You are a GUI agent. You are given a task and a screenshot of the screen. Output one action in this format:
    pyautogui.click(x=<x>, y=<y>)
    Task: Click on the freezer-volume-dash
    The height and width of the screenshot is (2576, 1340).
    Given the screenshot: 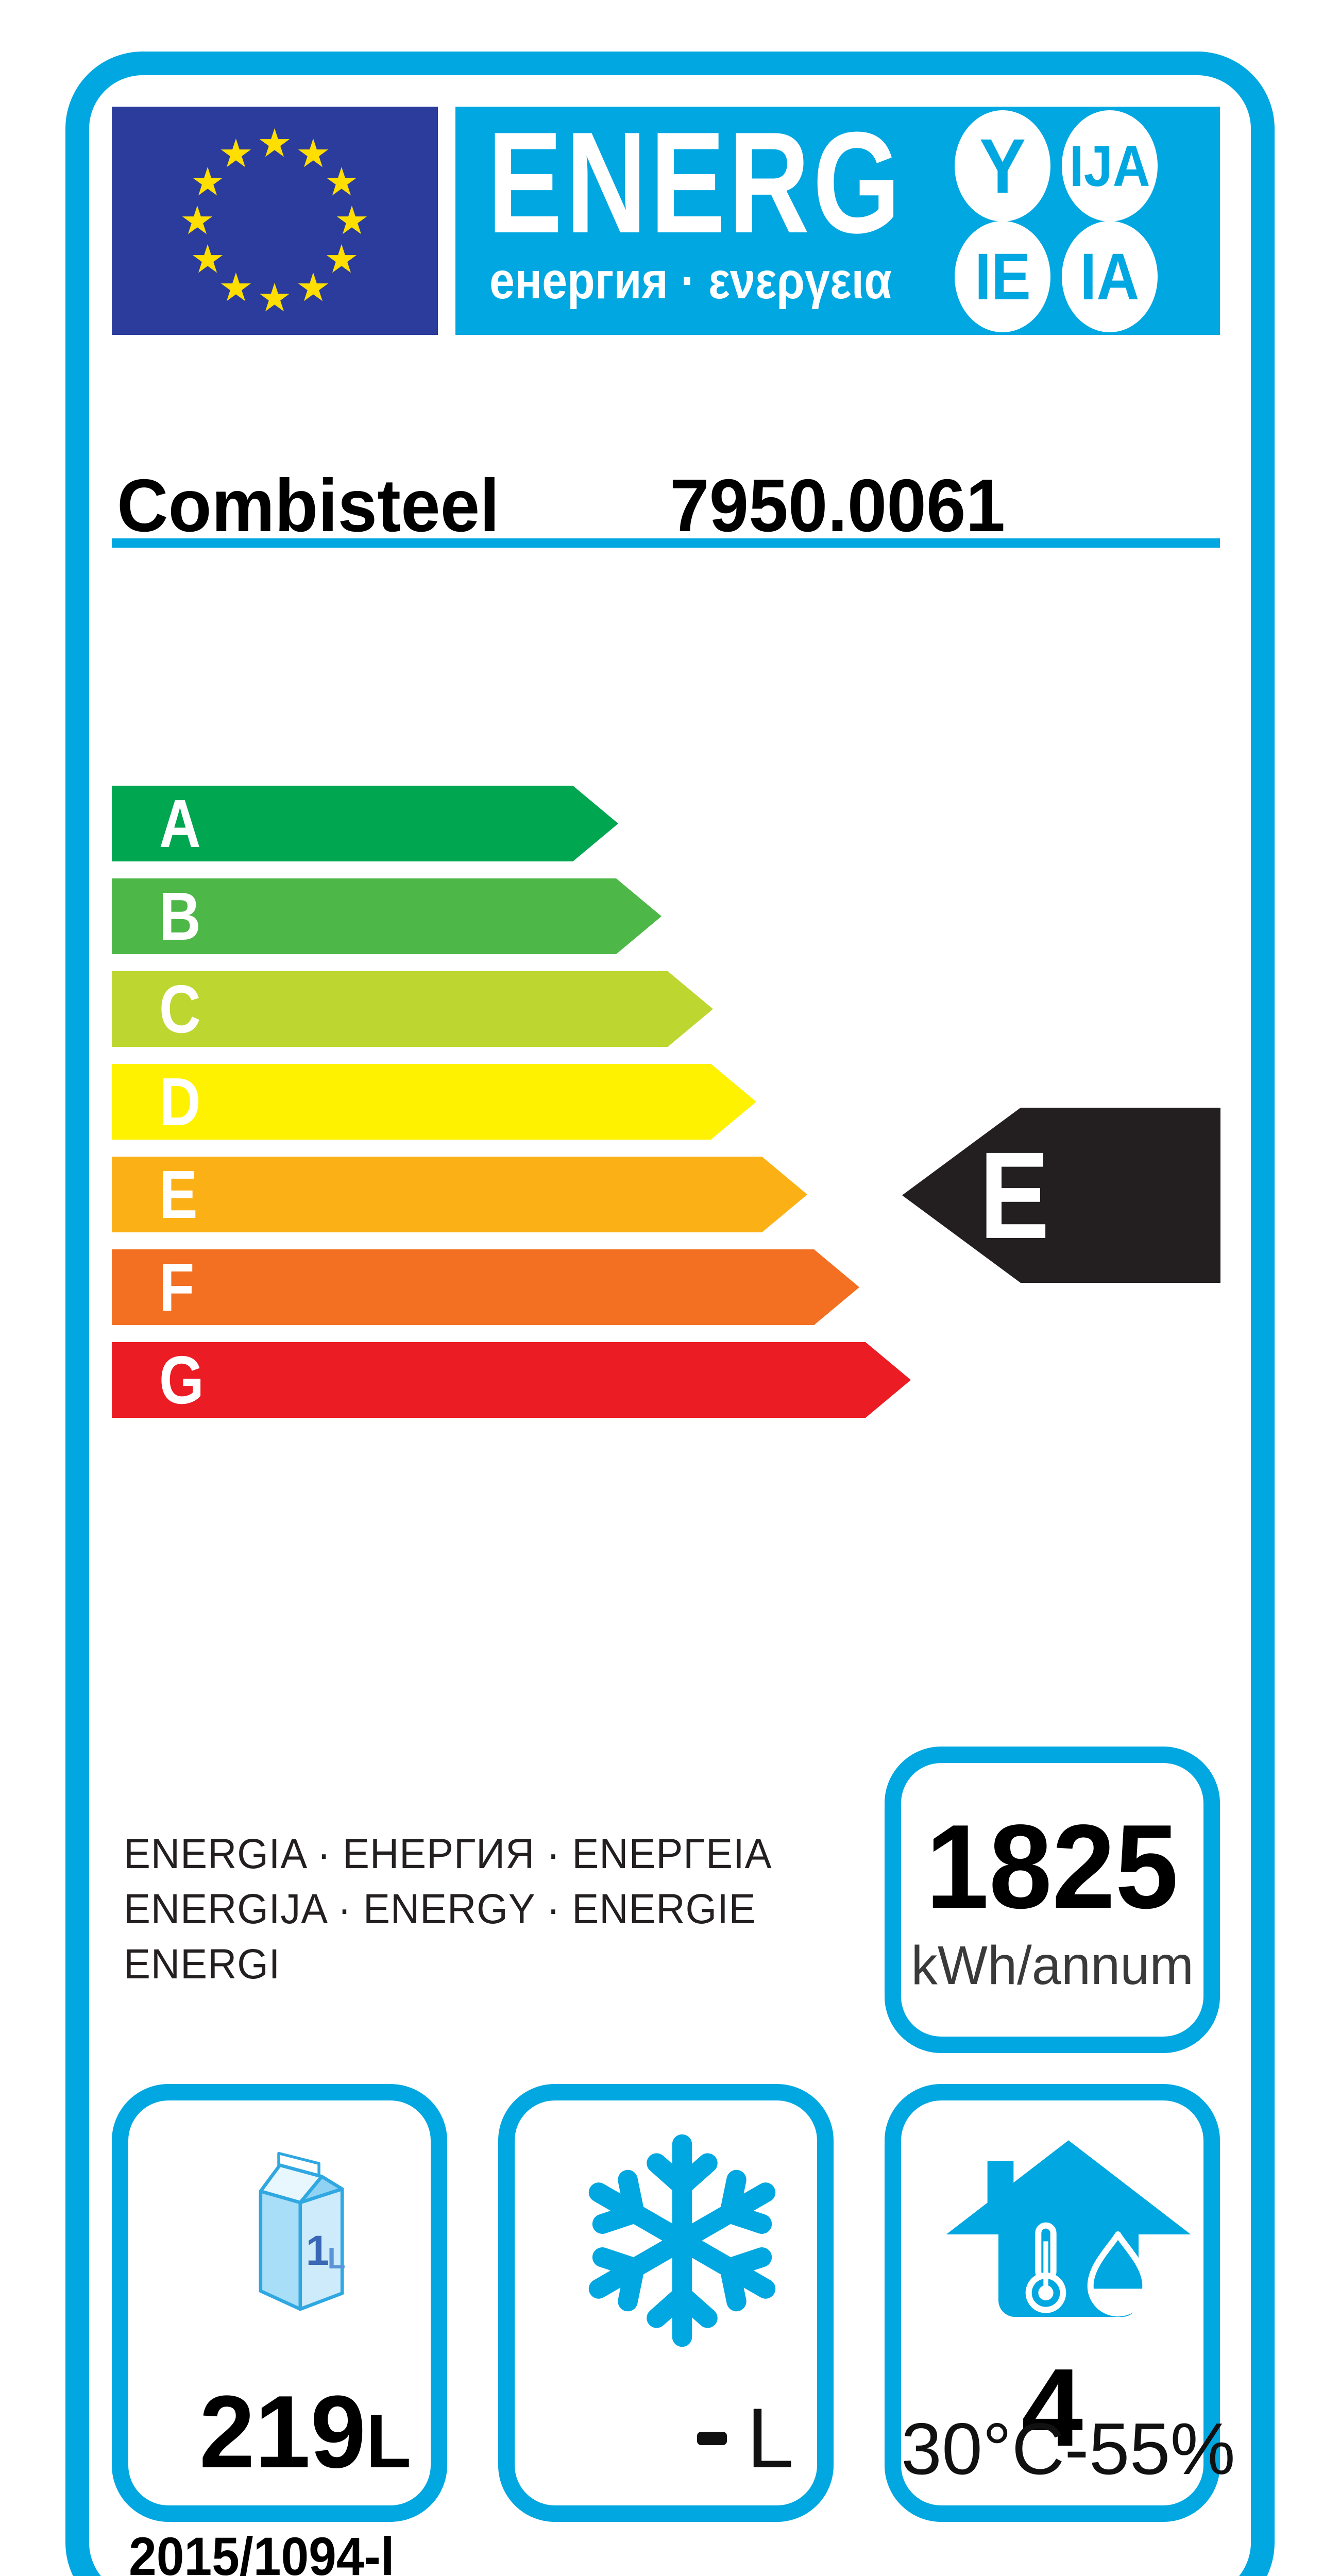 What is the action you would take?
    pyautogui.click(x=712, y=2438)
    